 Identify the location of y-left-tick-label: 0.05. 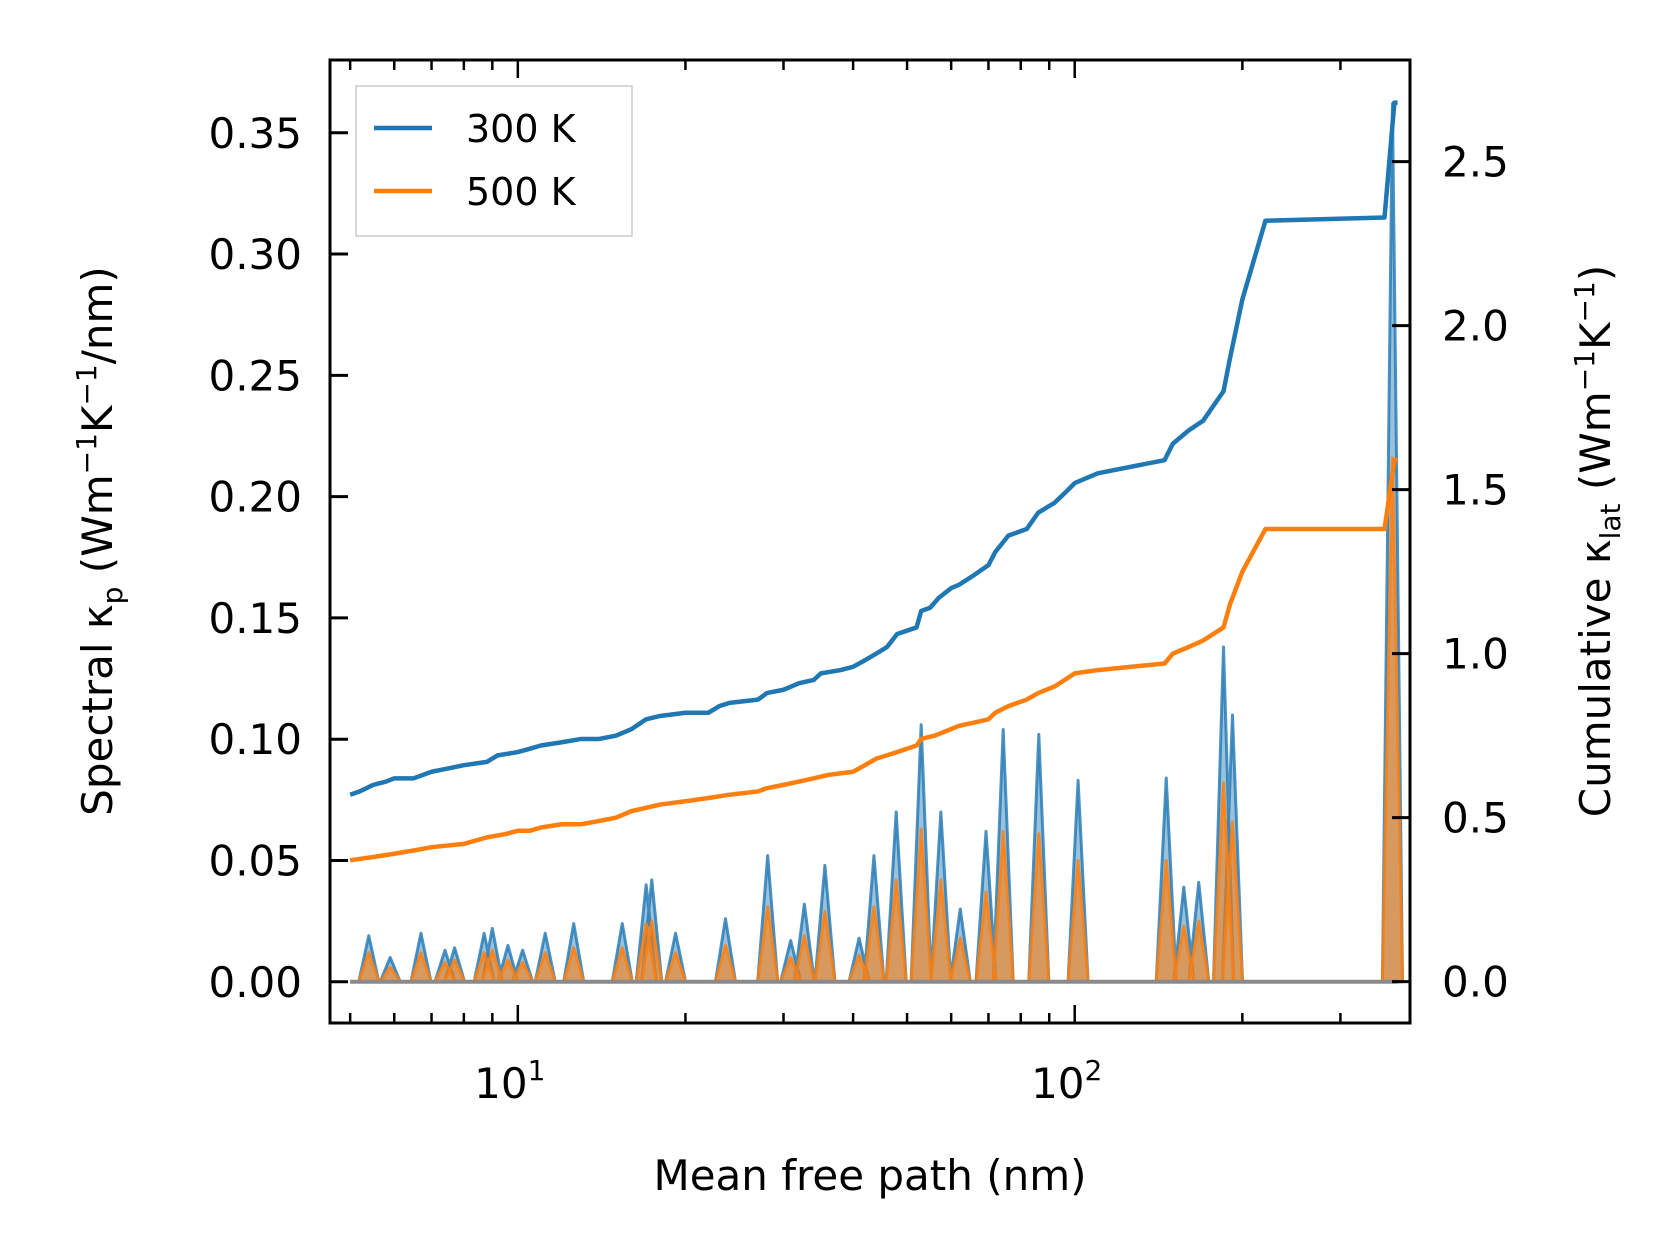
(255, 860).